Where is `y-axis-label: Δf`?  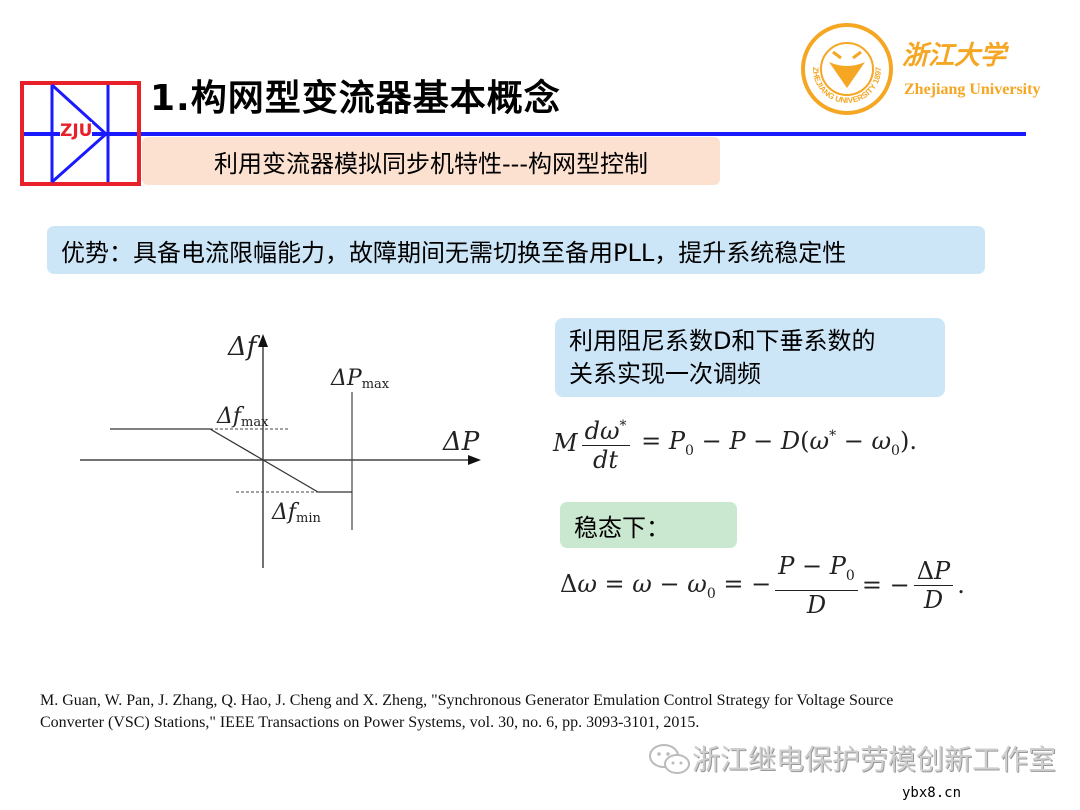 y-axis-label: Δf is located at coordinates (242, 347).